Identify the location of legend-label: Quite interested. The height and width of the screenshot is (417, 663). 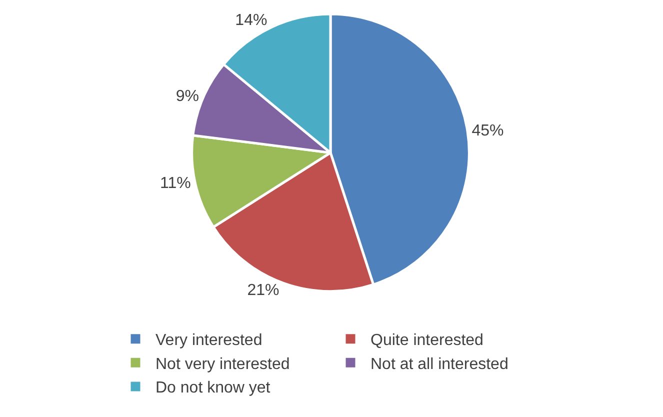
(427, 341).